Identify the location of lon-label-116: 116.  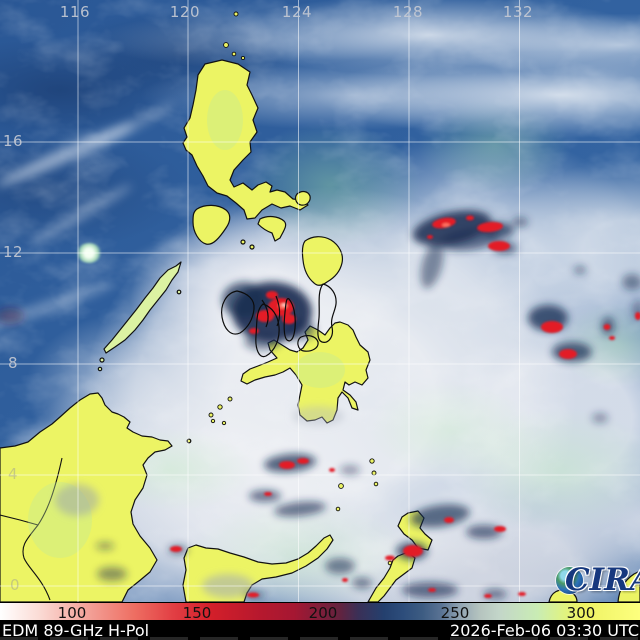
(75, 12).